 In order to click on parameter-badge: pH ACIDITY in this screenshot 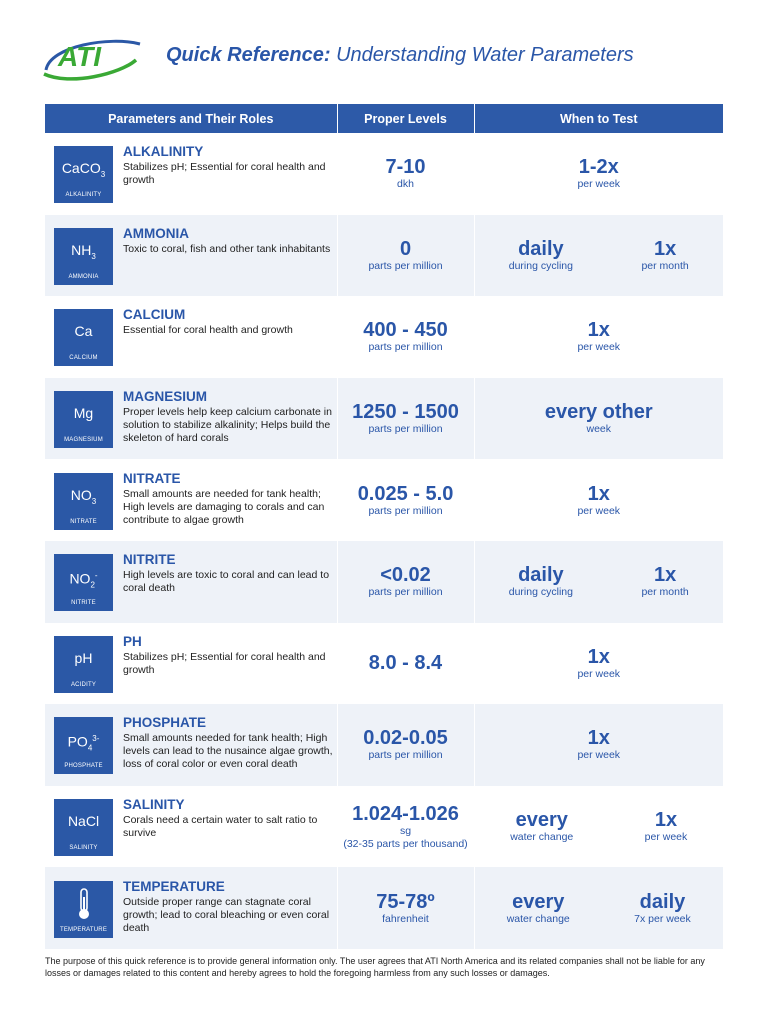, I will do `click(83, 664)`.